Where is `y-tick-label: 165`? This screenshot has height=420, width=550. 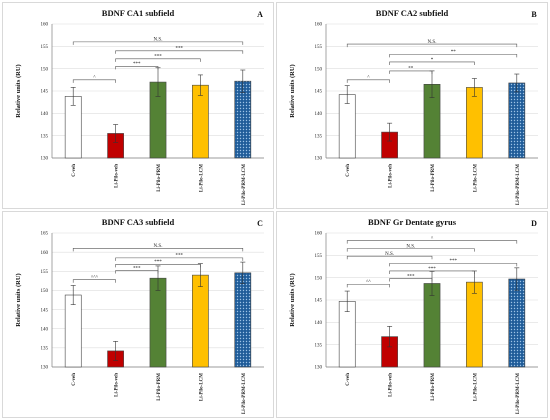
y-tick-label: 165 is located at coordinates (45, 234).